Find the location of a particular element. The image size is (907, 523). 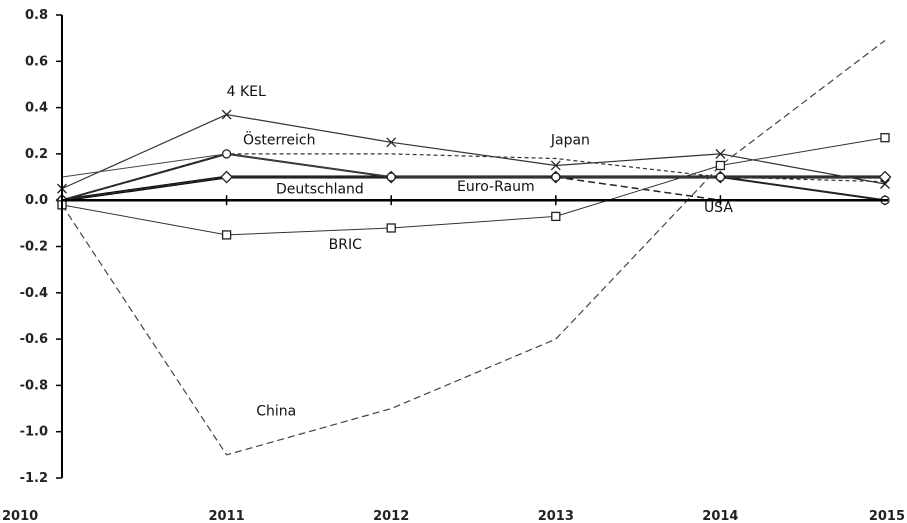

y-tick-label: 0.4 is located at coordinates (36, 108).